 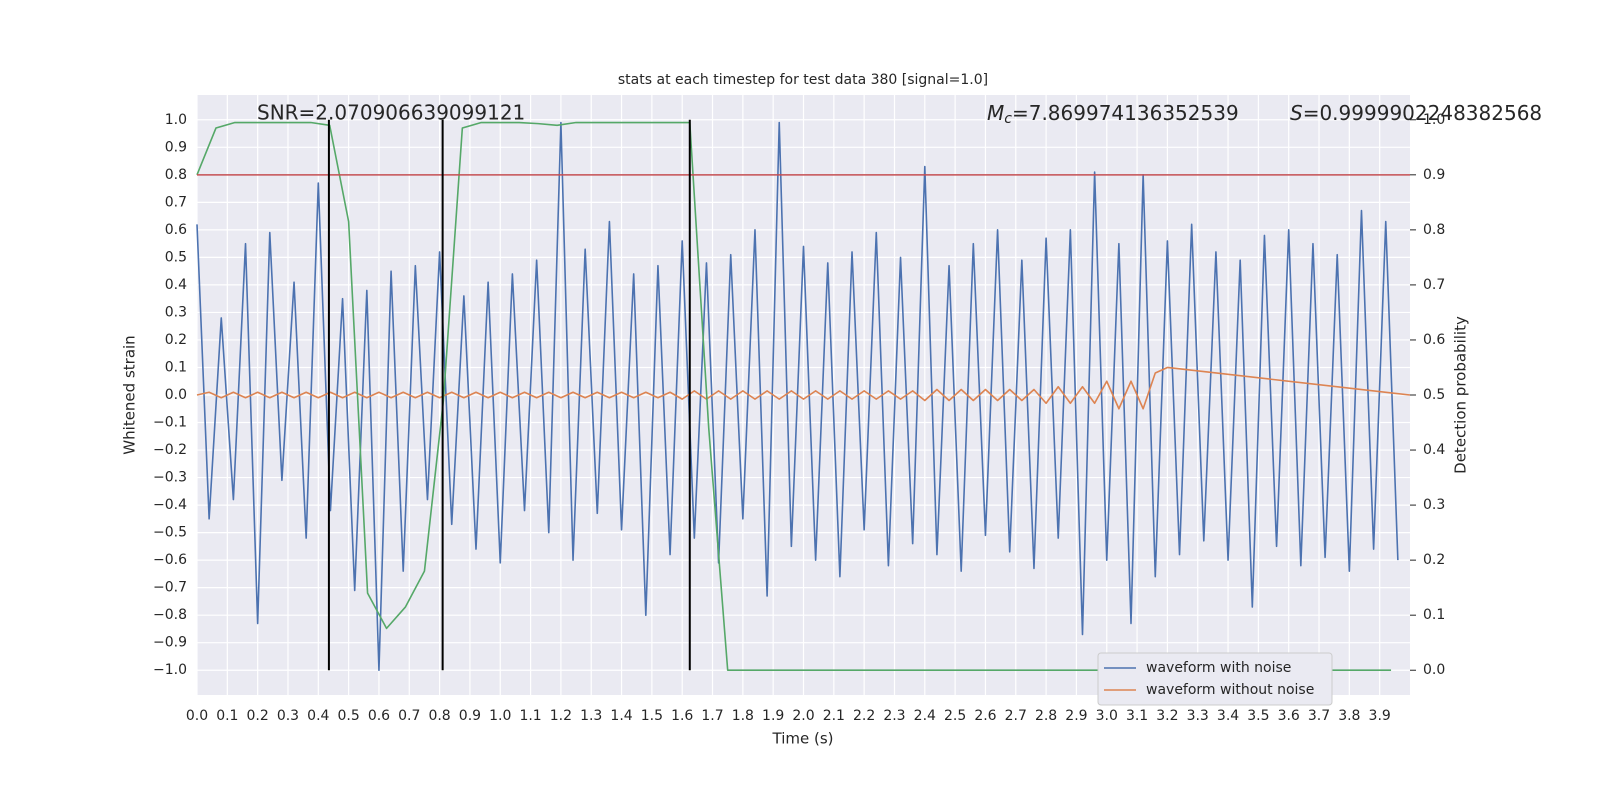 What do you see at coordinates (439, 716) in the screenshot?
I see `x-tick-label: 0.8` at bounding box center [439, 716].